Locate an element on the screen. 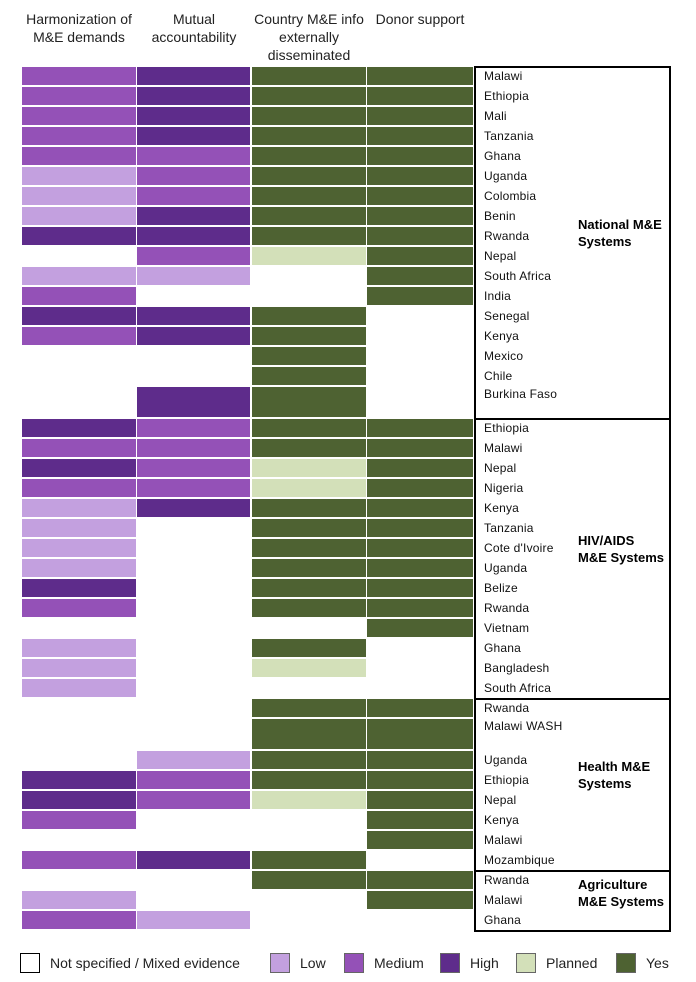  group-label: HIV/AIDS M&E Systems is located at coordinates (621, 549).